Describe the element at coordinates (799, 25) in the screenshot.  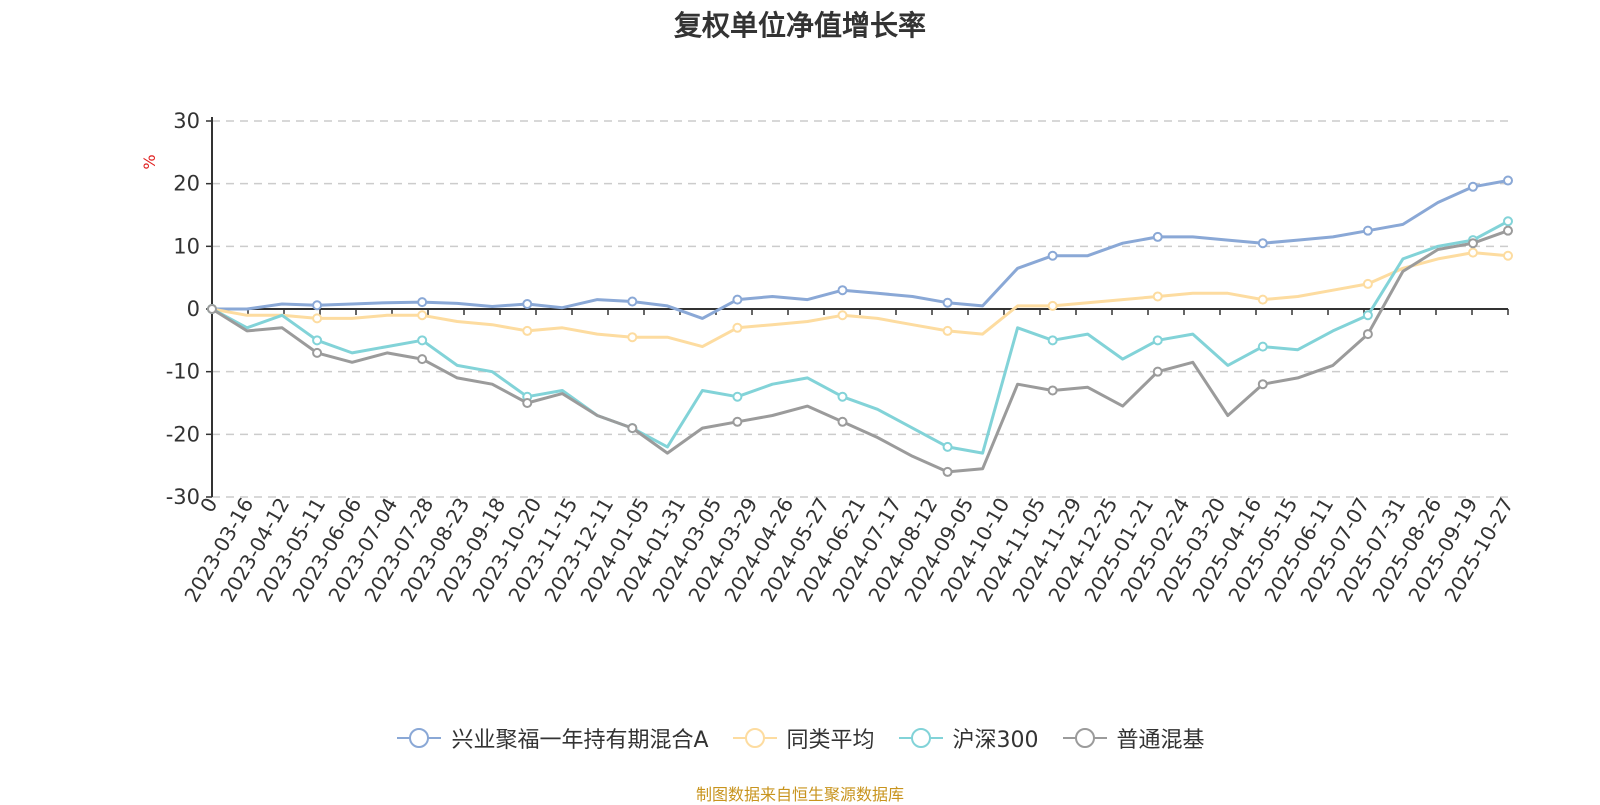
I see `chart-title: 复权单位净值增长率` at that location.